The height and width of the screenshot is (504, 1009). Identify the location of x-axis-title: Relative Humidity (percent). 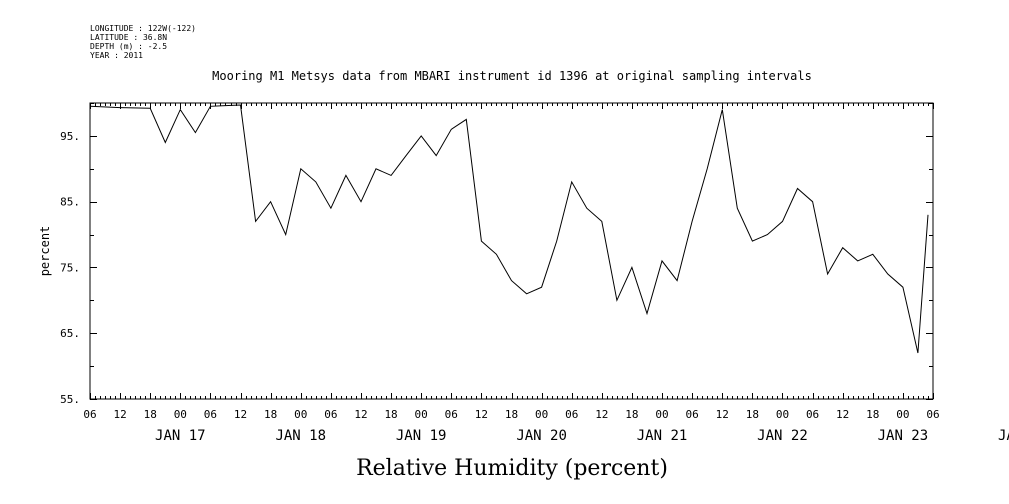
(512, 468).